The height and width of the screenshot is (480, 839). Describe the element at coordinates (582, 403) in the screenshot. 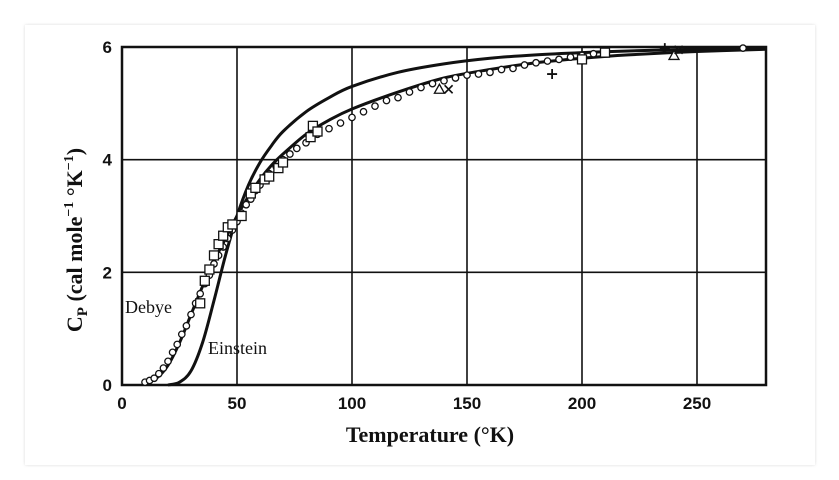

I see `x-tick-label: 200` at that location.